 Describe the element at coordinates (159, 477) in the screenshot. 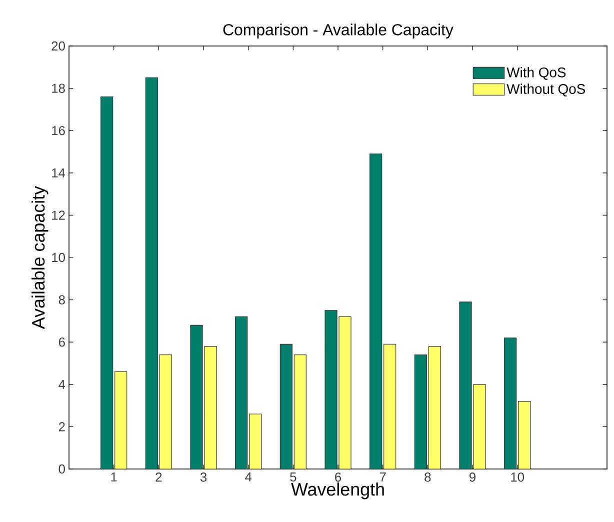

I see `x-tick-label: 2` at that location.